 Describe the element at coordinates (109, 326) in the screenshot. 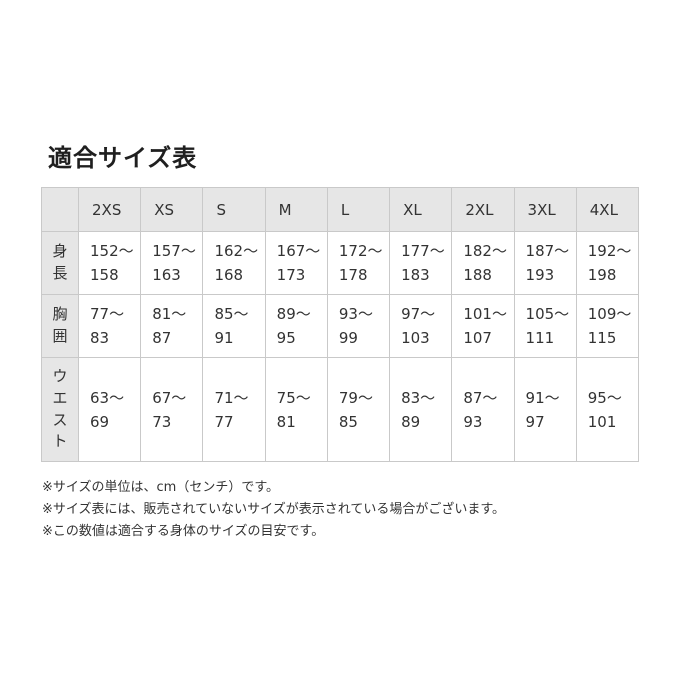

I see `size-cell: 77～83` at that location.